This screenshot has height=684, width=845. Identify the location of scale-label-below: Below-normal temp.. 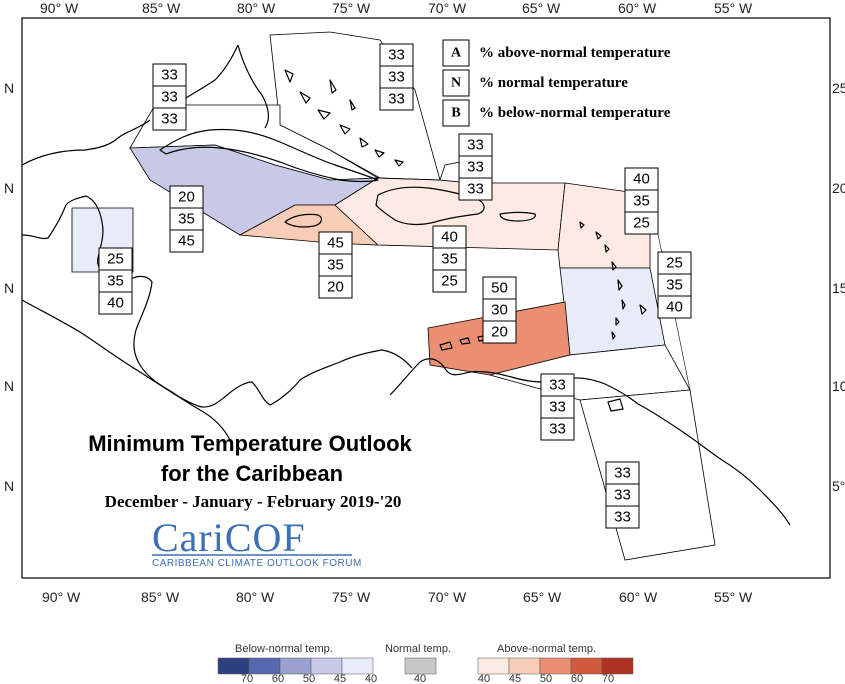
(284, 649).